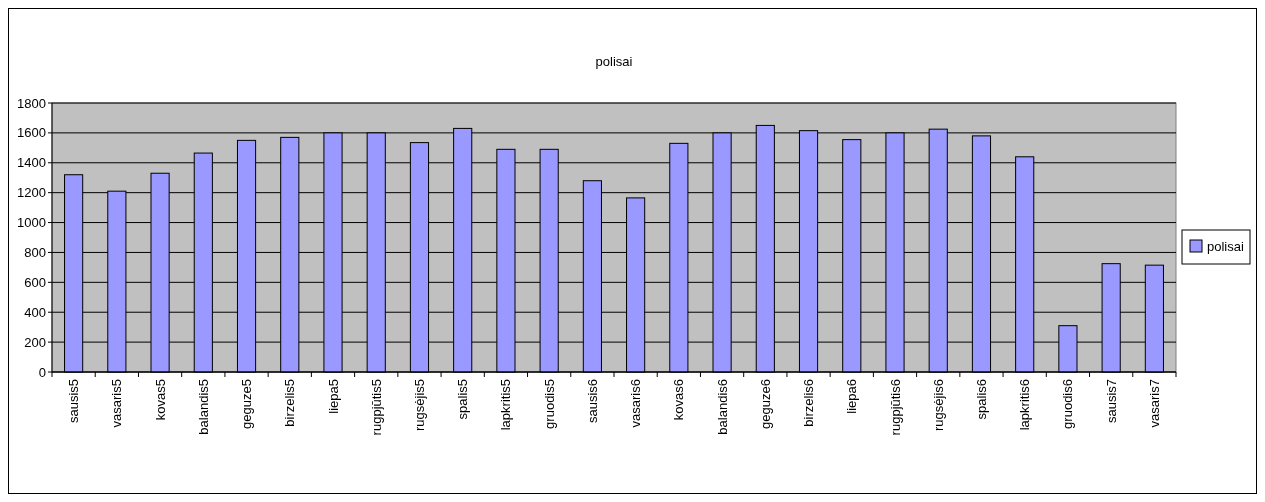  I want to click on y-tick-label: 800, so click(35, 252).